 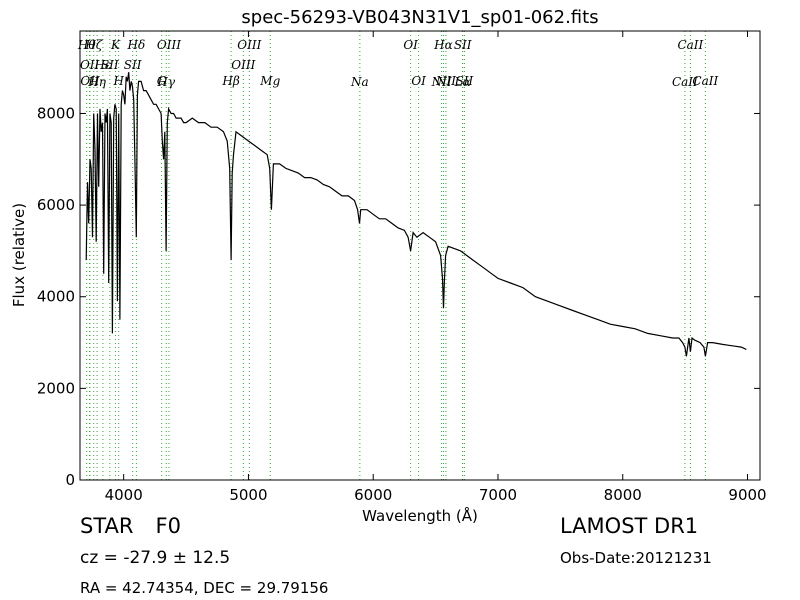 What do you see at coordinates (419, 17) in the screenshot?
I see `chart-title: spec-56293-VB043N31V1_sp01-062.fits` at bounding box center [419, 17].